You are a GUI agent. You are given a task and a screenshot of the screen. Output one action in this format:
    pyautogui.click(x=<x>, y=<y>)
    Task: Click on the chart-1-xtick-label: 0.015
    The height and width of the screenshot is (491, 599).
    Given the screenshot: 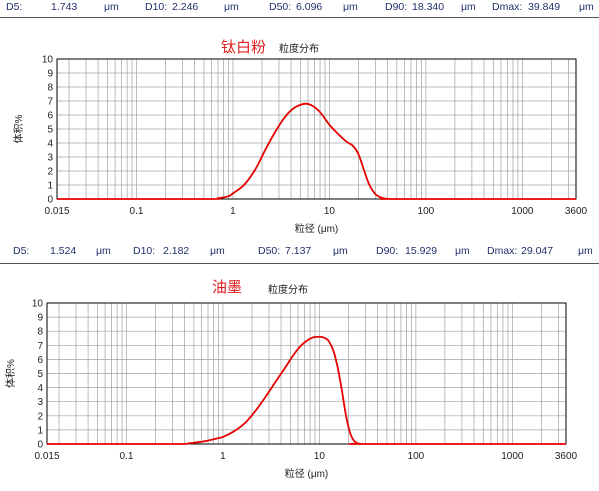 What is the action you would take?
    pyautogui.click(x=56, y=211)
    